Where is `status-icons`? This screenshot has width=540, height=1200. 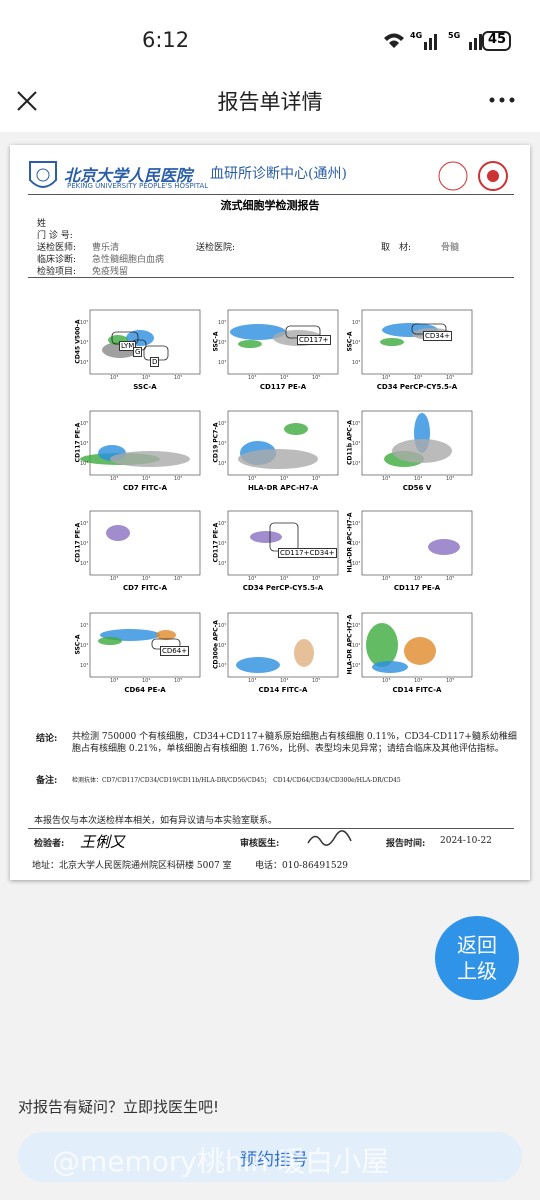 status-icons is located at coordinates (447, 41).